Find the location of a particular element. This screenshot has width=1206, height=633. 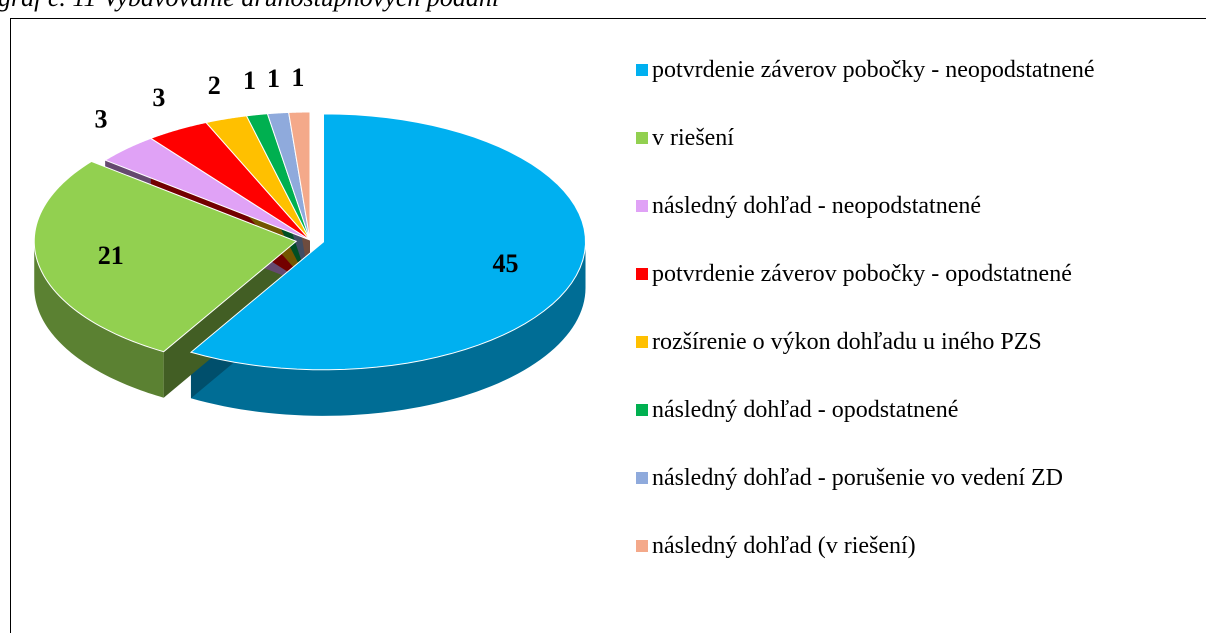

legend-label: následný dohľad - neopodstatnené is located at coordinates (816, 206).